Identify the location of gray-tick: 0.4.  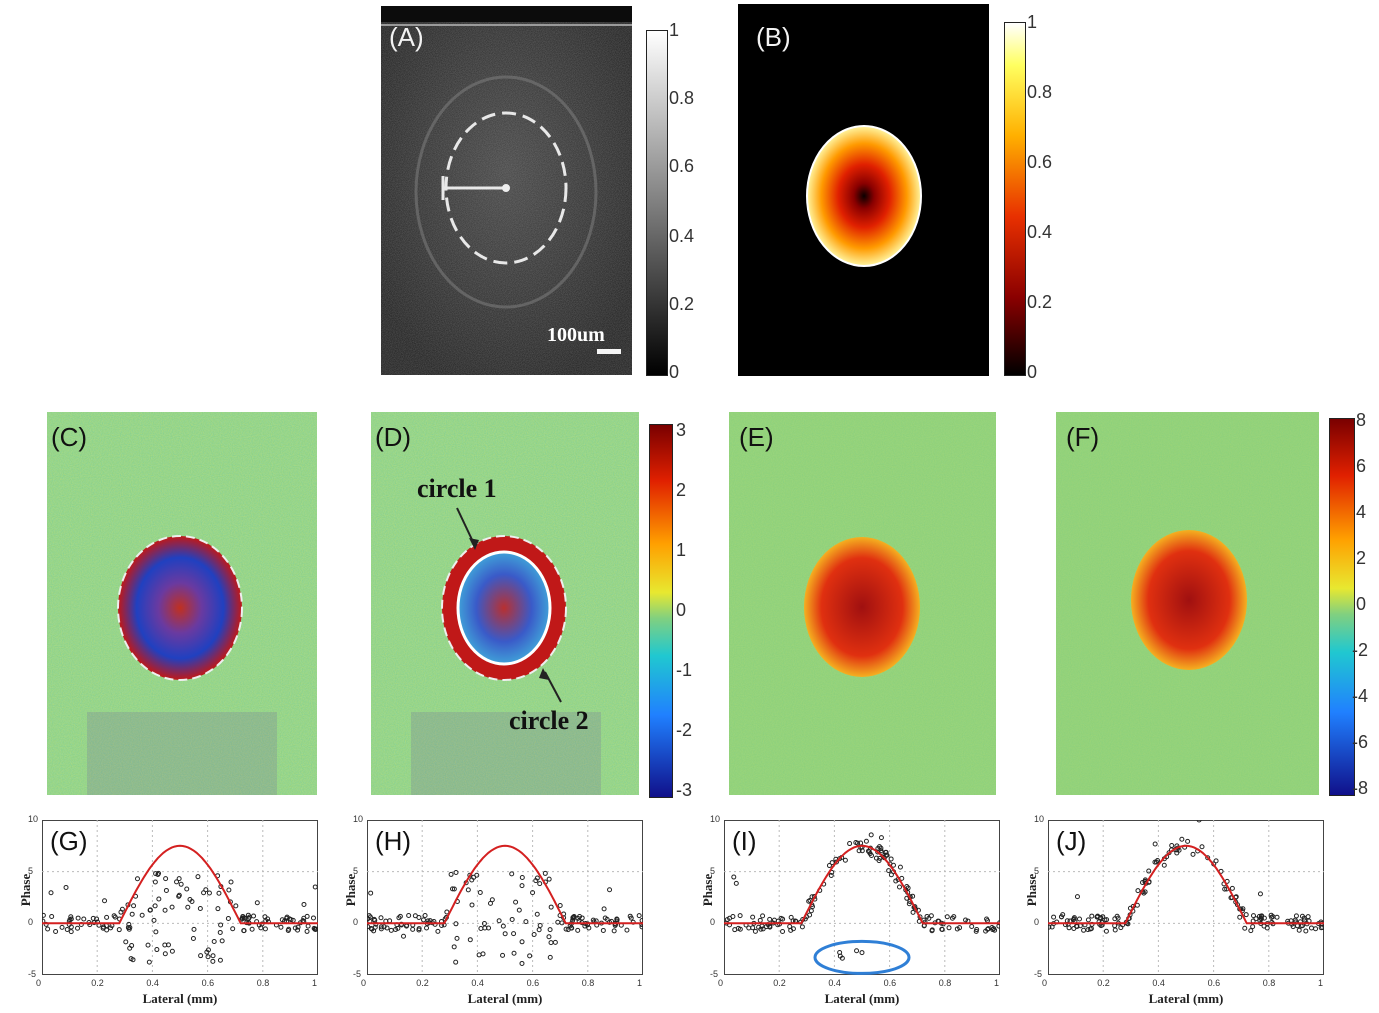
(682, 236).